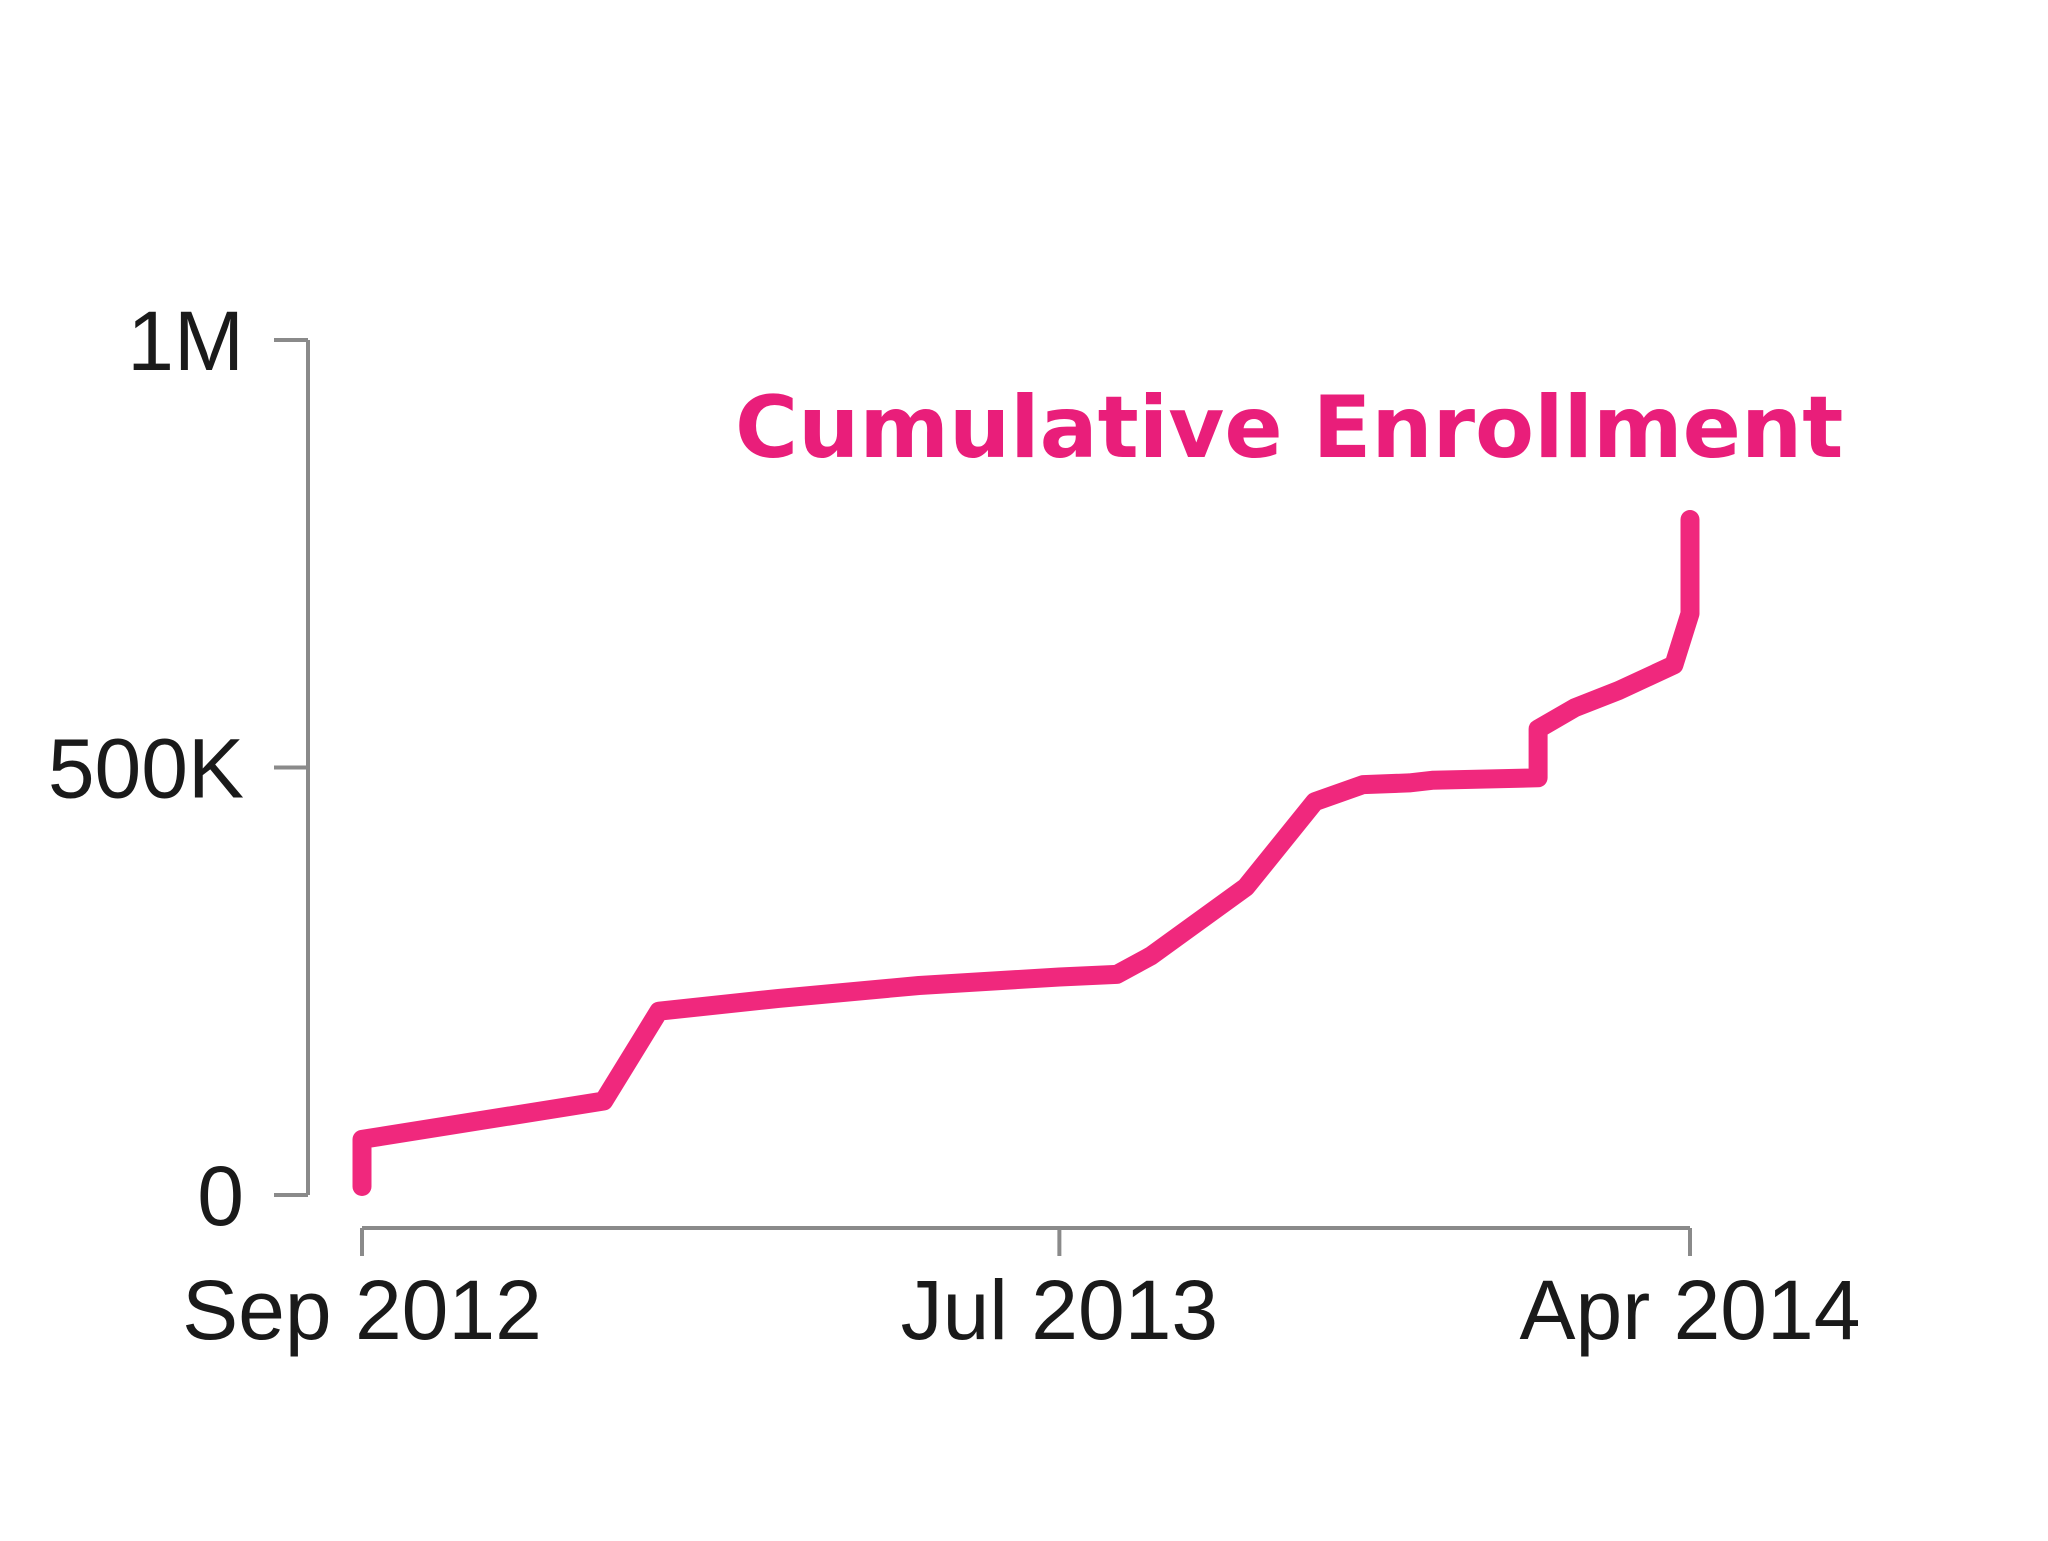 The height and width of the screenshot is (1541, 2048). What do you see at coordinates (146, 769) in the screenshot?
I see `y-tick-label: 500K` at bounding box center [146, 769].